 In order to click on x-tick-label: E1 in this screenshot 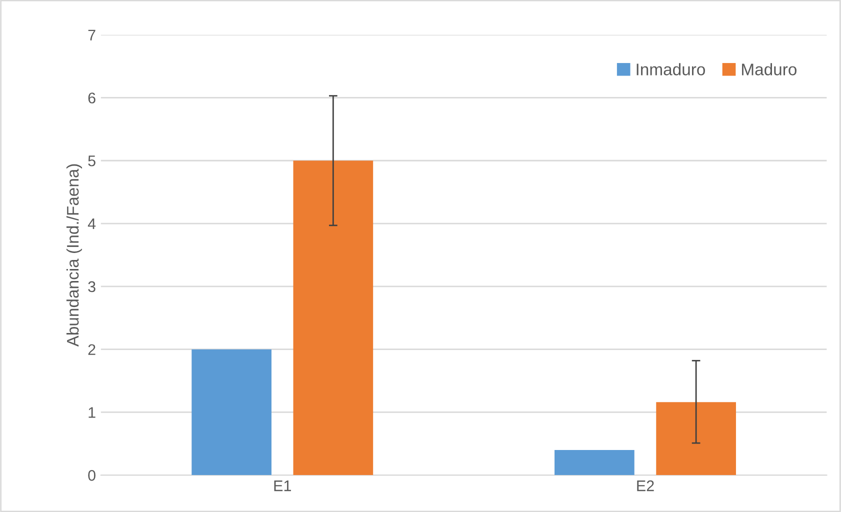, I will do `click(282, 486)`.